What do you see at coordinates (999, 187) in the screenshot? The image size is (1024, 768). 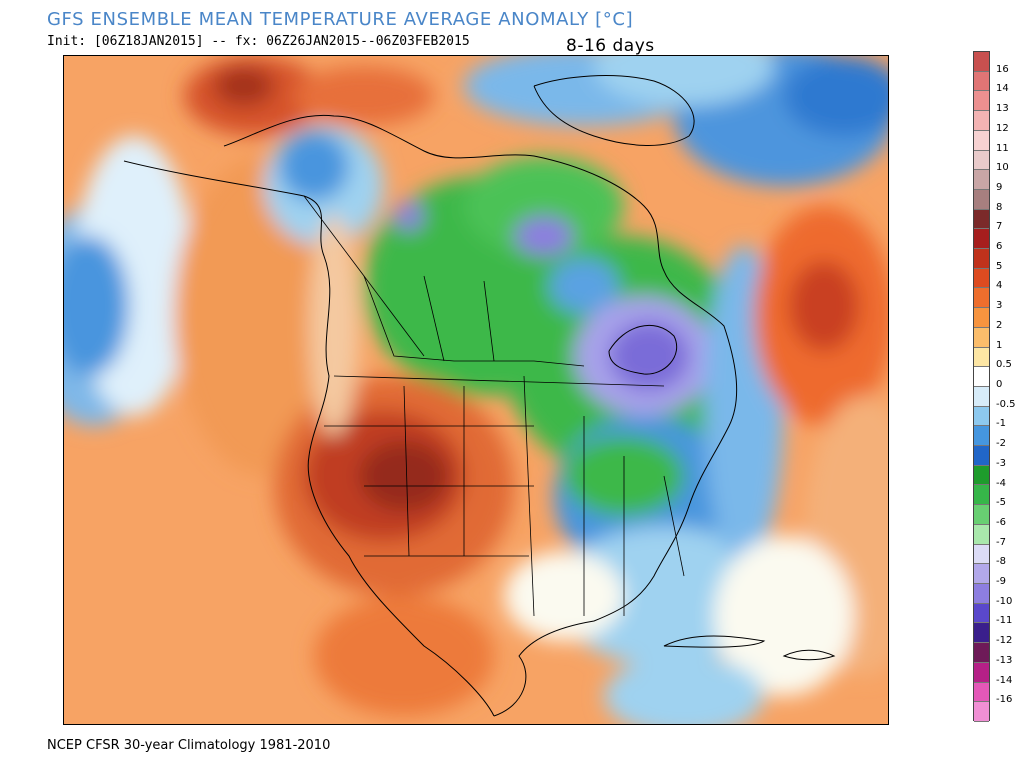 I see `colorbar-tick-label: 9` at bounding box center [999, 187].